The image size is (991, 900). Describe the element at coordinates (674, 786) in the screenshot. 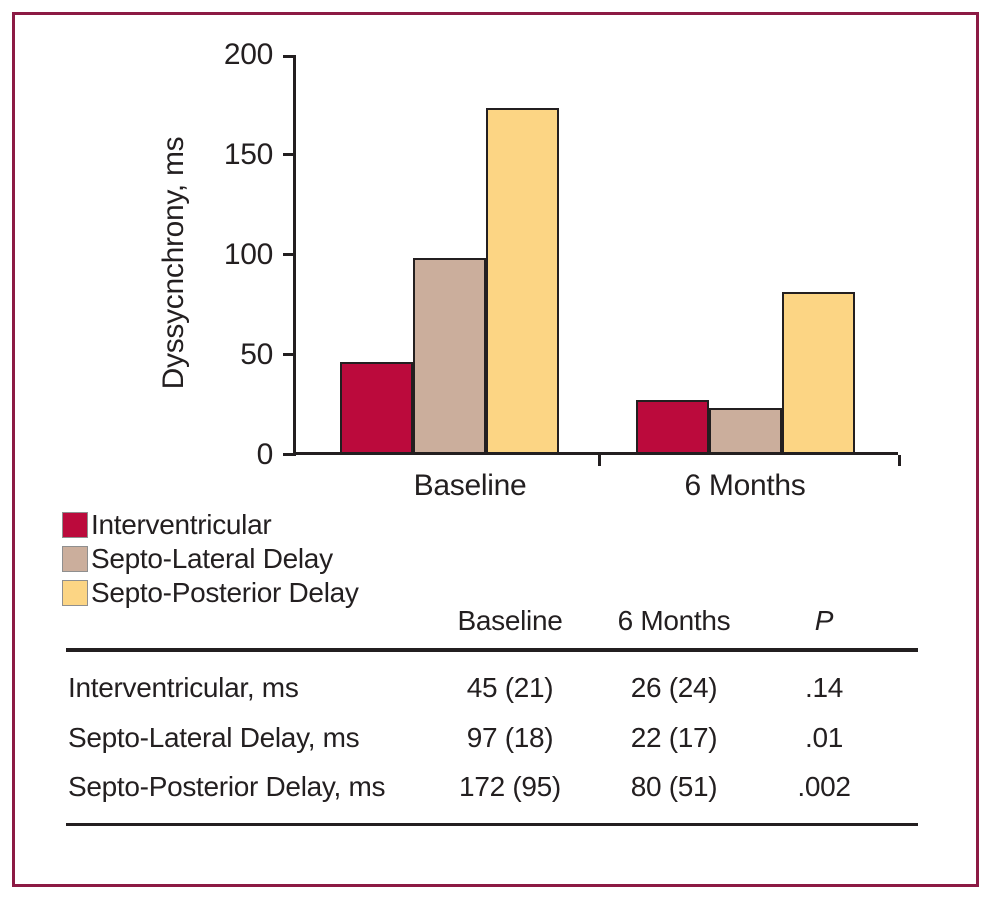

I see `row-6-months-value: 80 (51)` at that location.